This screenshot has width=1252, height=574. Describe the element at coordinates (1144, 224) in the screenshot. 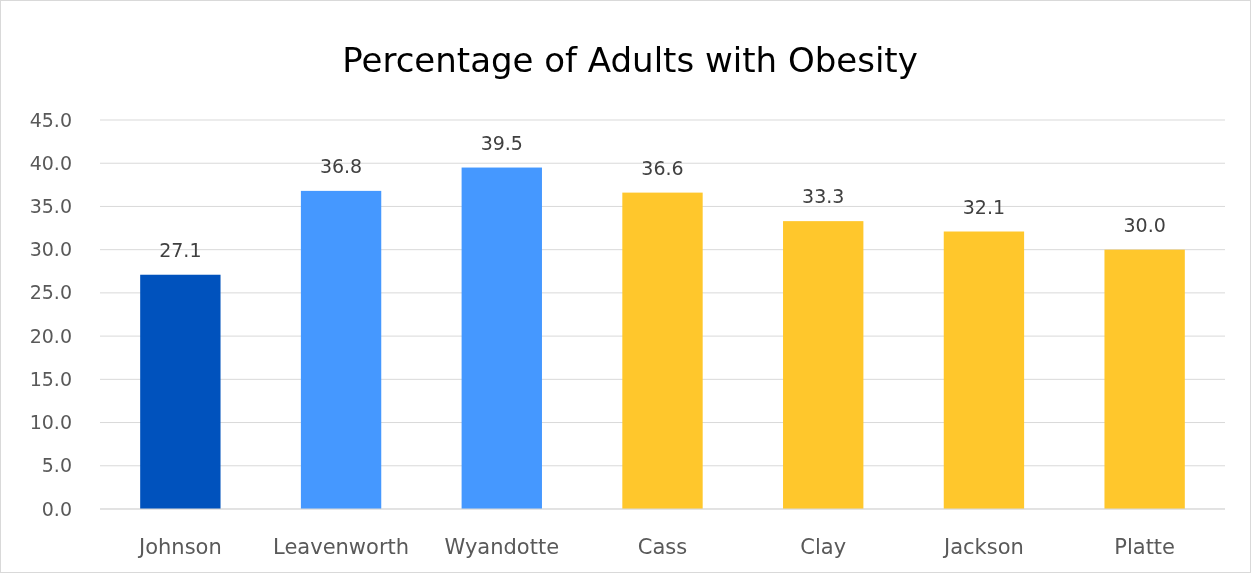

I see `data-label: 30.0` at that location.